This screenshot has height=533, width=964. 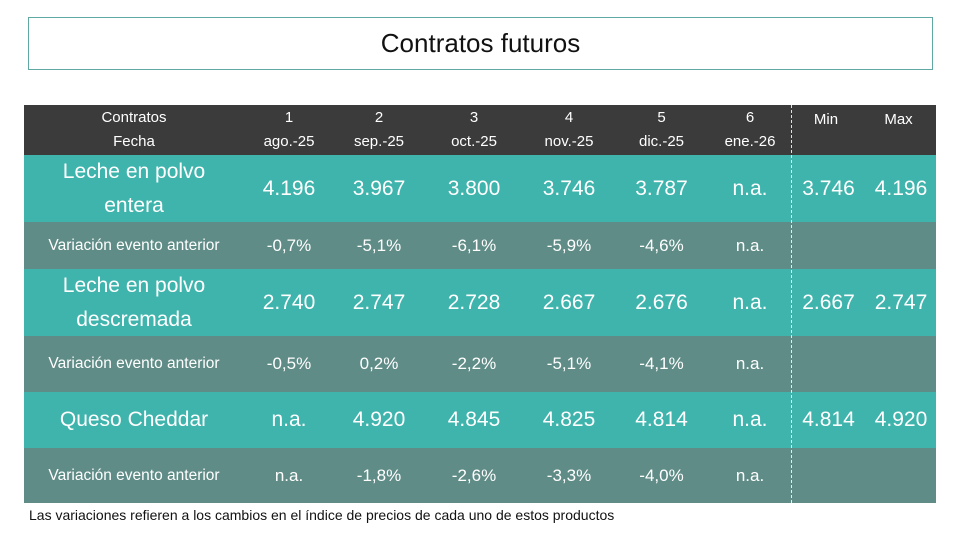 I want to click on contract-date: sep.-25, so click(x=379, y=141).